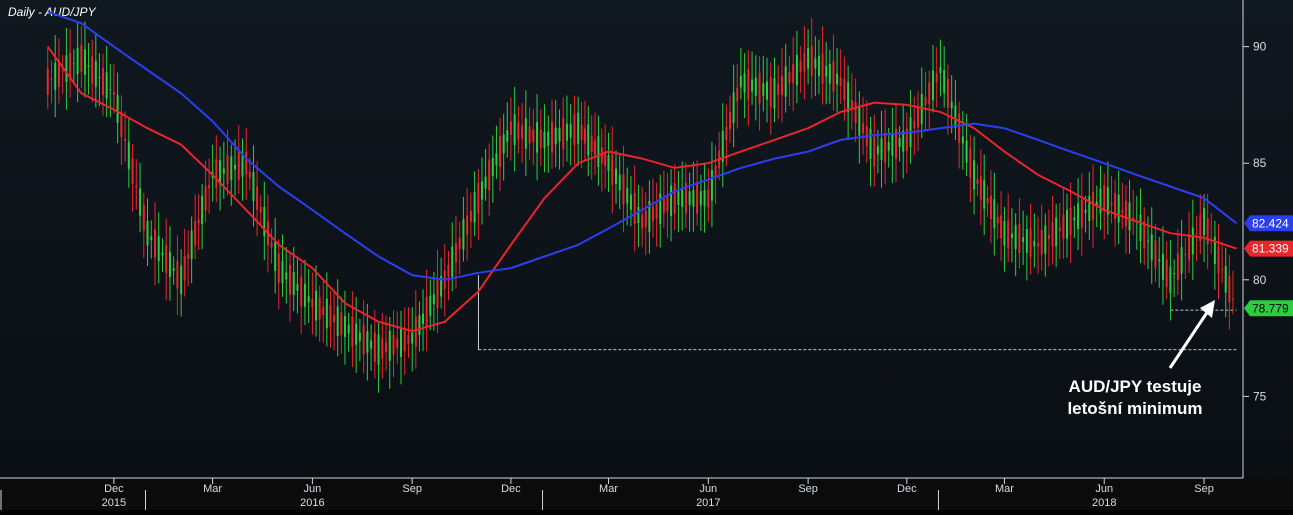 The width and height of the screenshot is (1293, 515). I want to click on y-tick-label: 80, so click(1260, 280).